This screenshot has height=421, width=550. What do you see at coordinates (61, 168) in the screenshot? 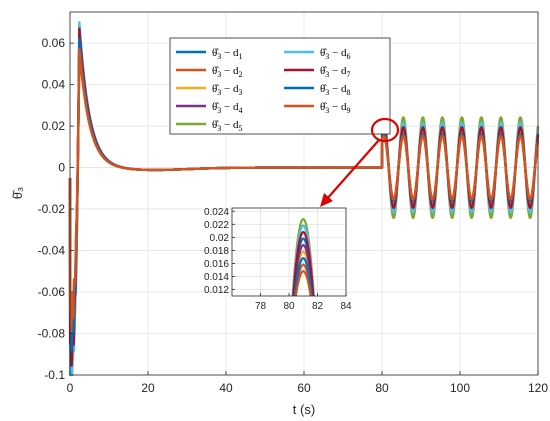
I see `y-tick-label: 0` at bounding box center [61, 168].